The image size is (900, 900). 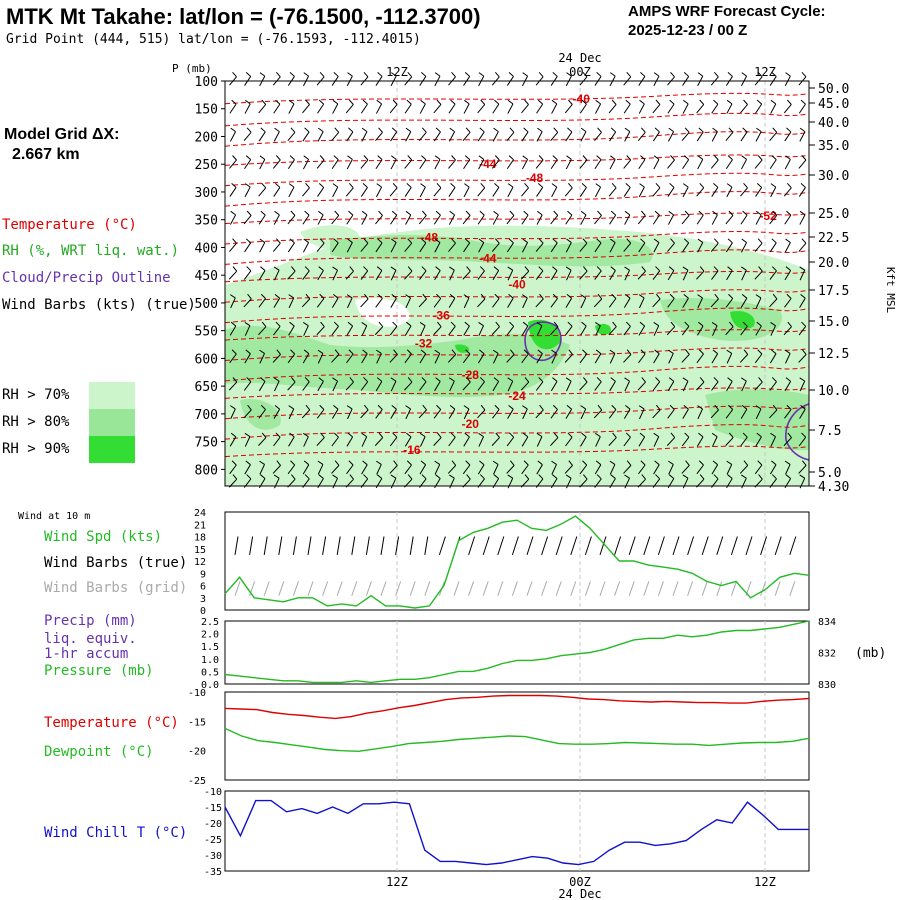 I want to click on temperature-contour-label-6: -40, so click(x=517, y=285).